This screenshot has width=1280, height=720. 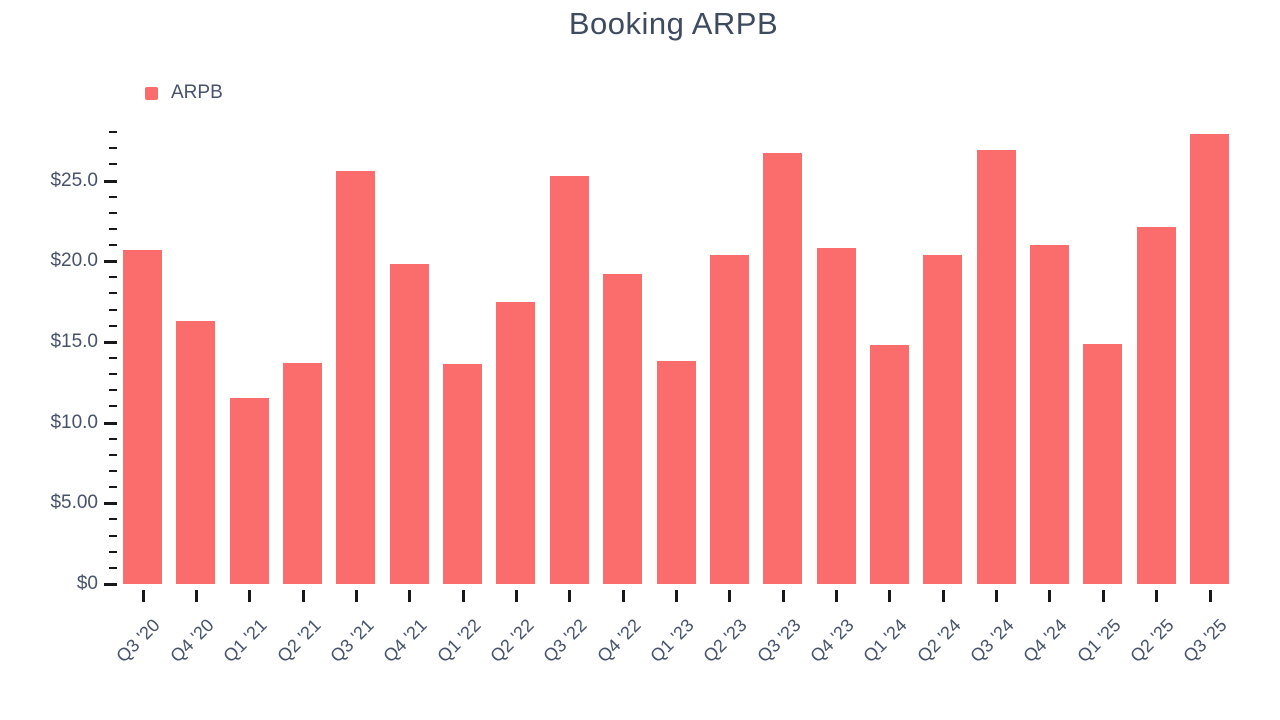 I want to click on x-axis-label: Q1 '25, so click(x=1098, y=641).